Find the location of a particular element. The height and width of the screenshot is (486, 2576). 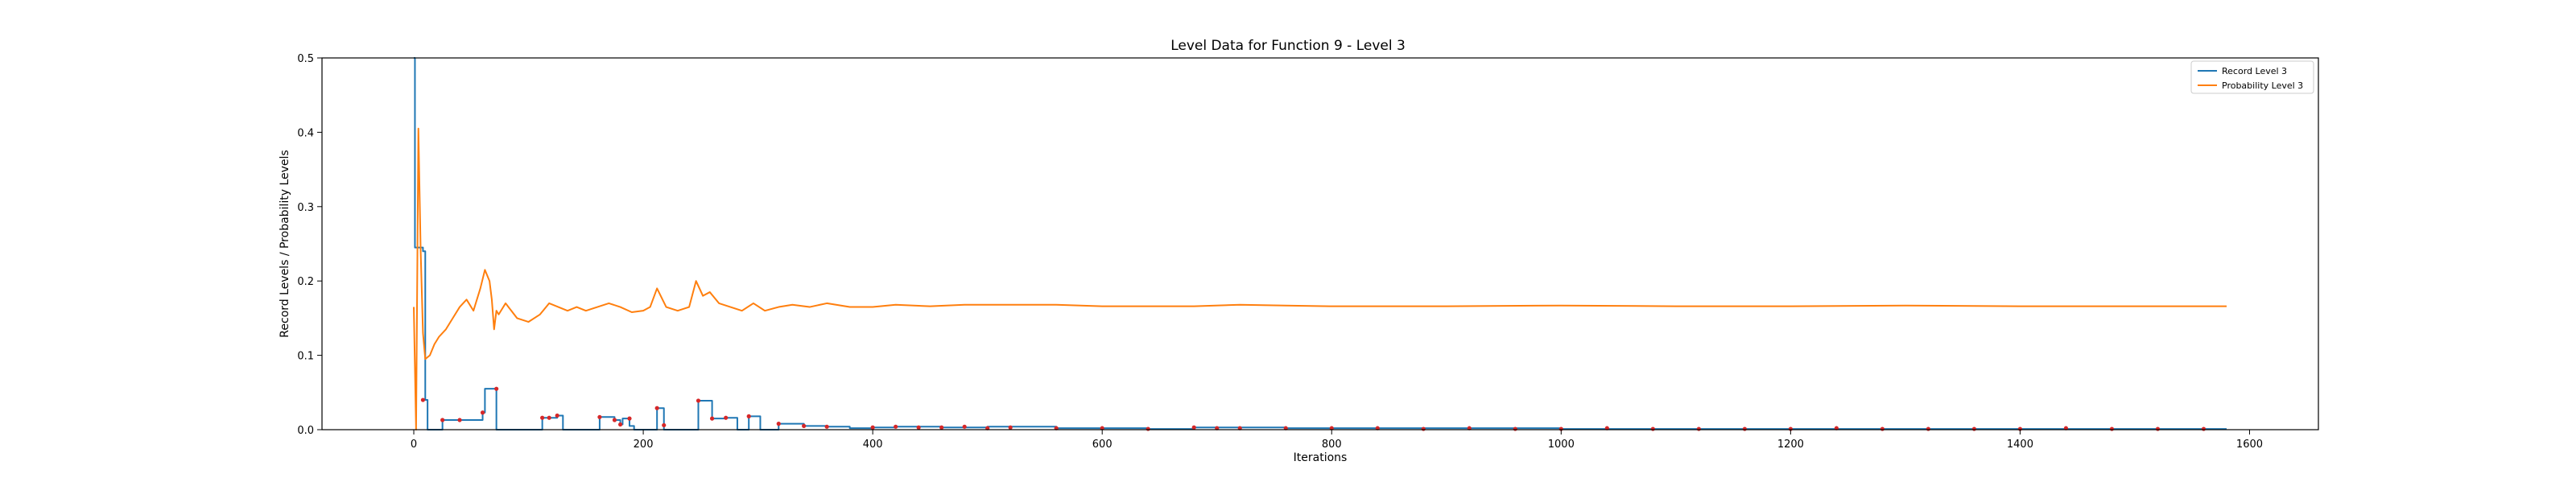

y-tick-label: 0.0 is located at coordinates (305, 431).